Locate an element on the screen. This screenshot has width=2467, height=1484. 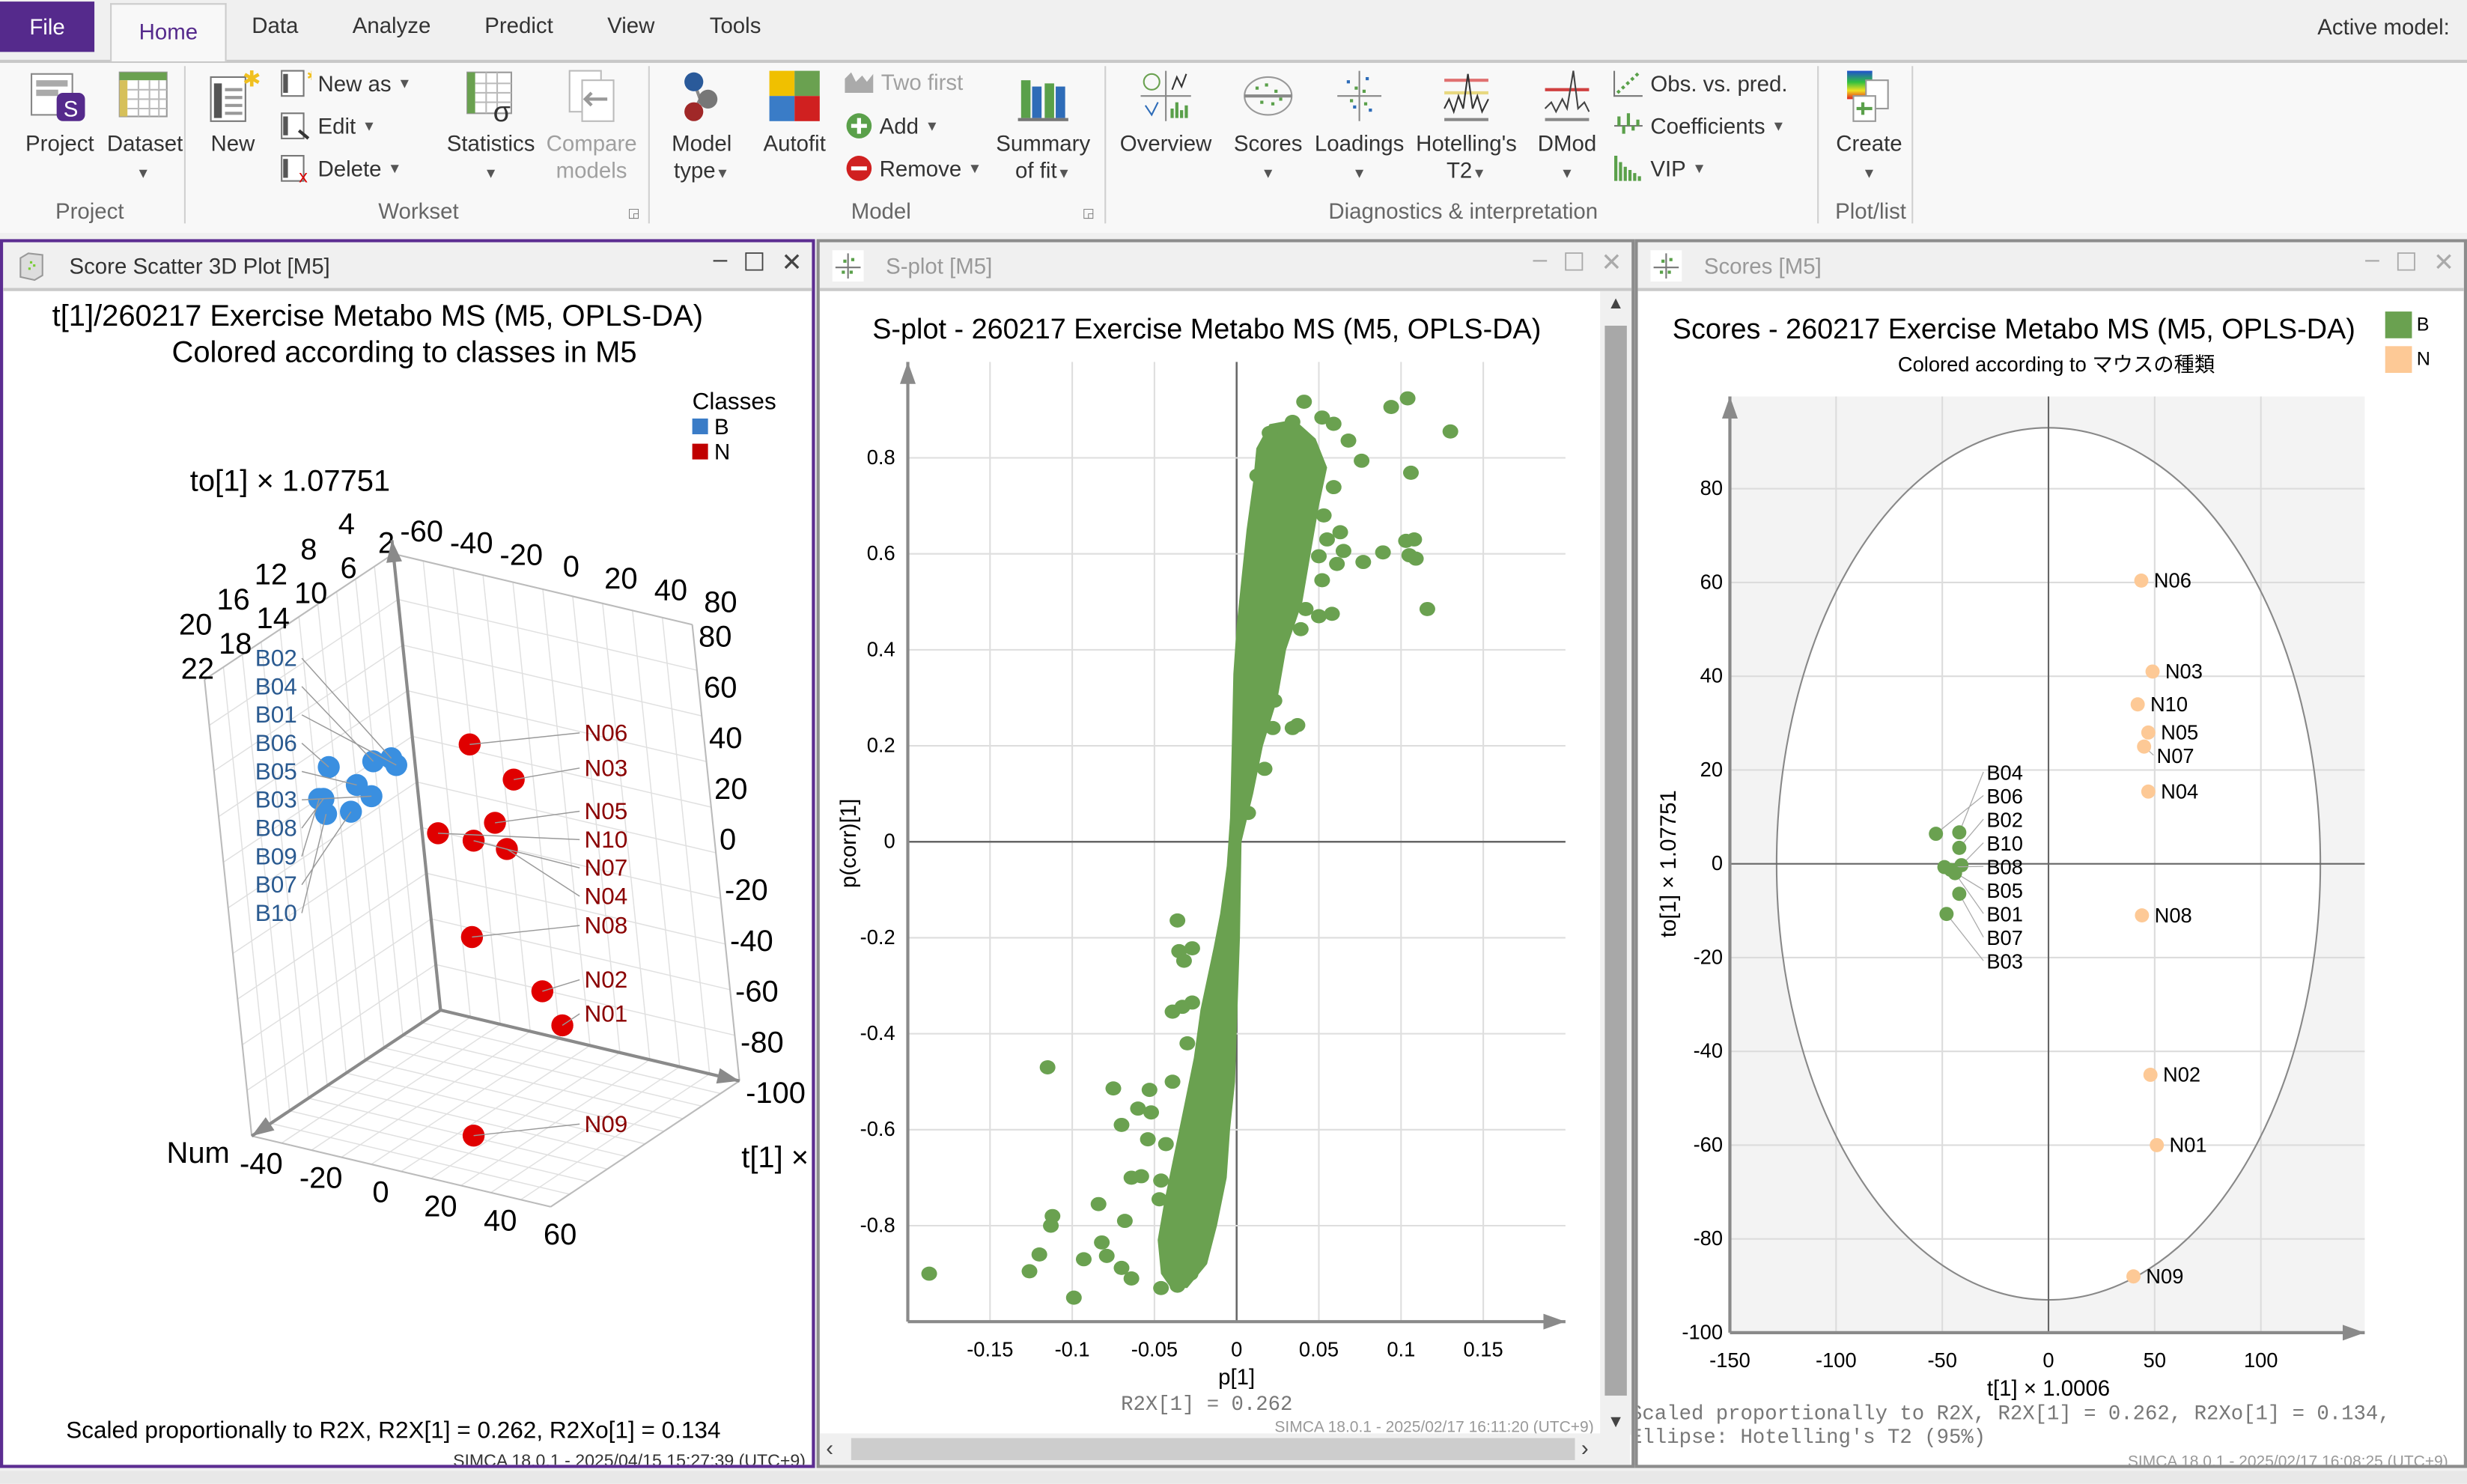
hotellings-t2-icon is located at coordinates (1466, 97).